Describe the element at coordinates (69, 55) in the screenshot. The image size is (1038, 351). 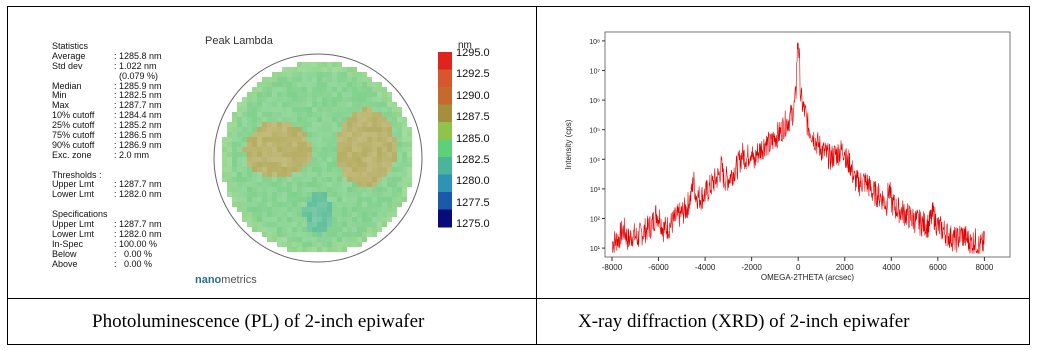
I see `stat-key: Average` at that location.